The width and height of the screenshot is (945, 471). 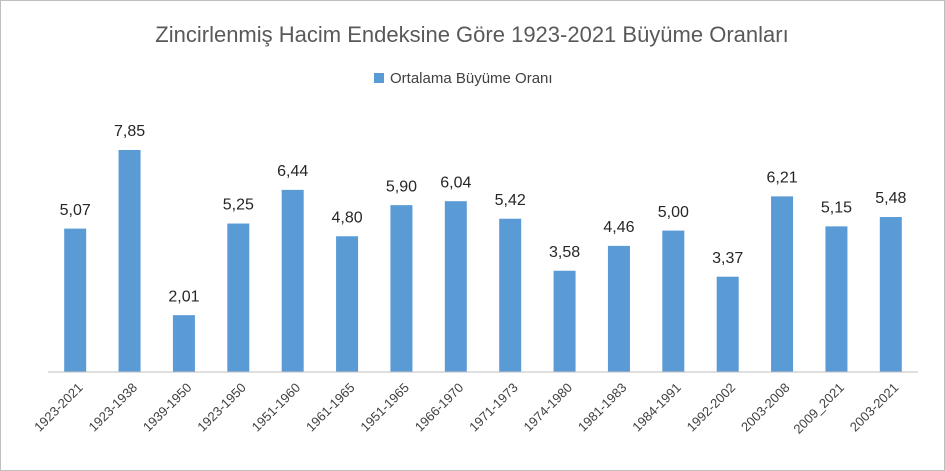 What do you see at coordinates (510, 200) in the screenshot?
I see `data-label: 5,42` at bounding box center [510, 200].